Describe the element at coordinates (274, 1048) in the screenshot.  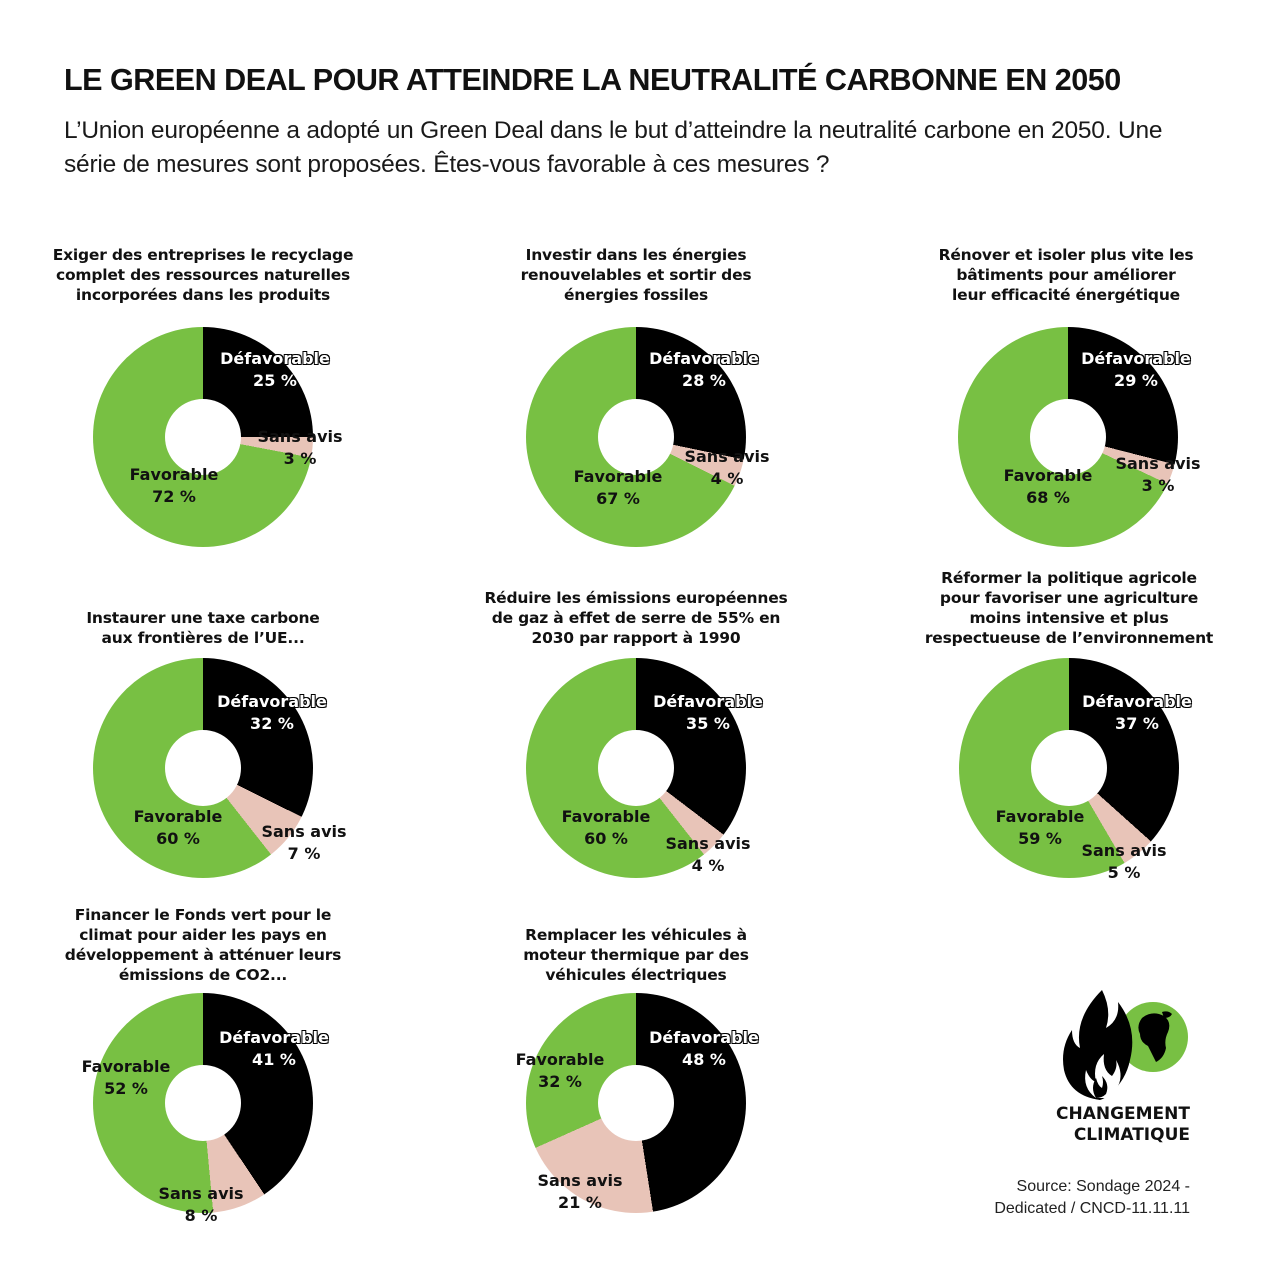
I see `label-defavorable: Défavorable 41 %` at that location.